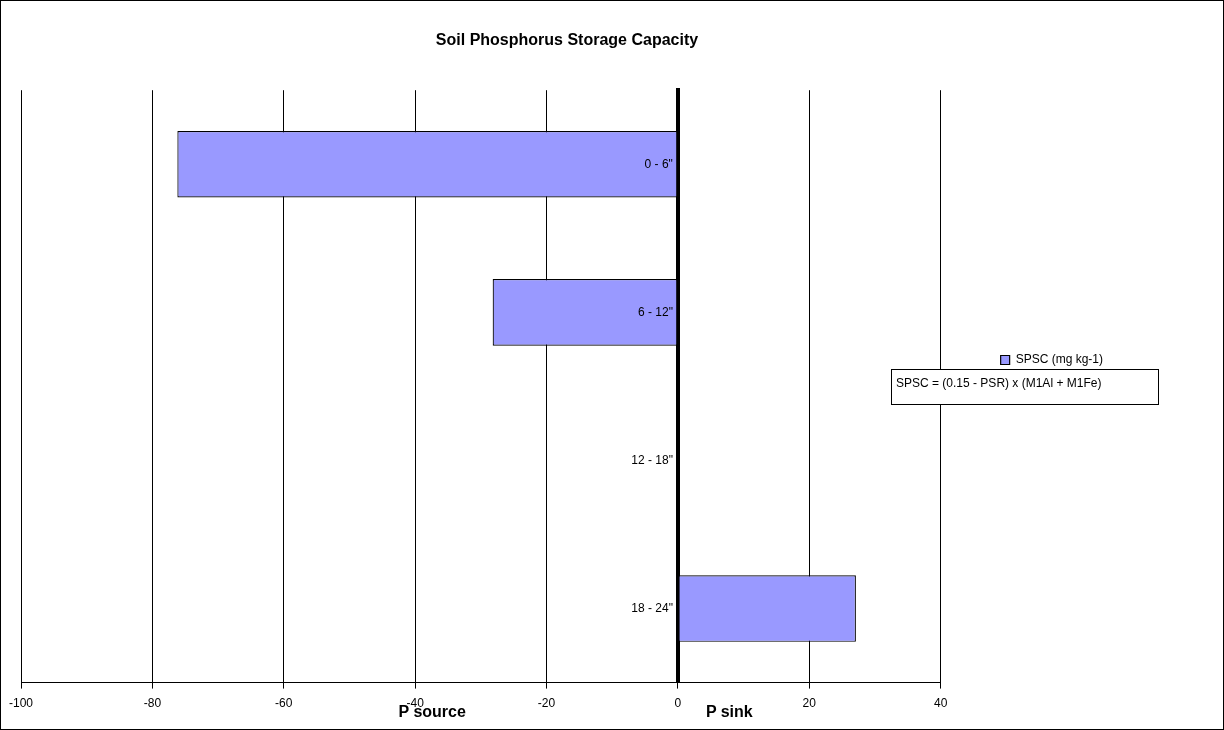  Describe the element at coordinates (652, 607) in the screenshot. I see `y-tick-label: 18 - 24"` at that location.